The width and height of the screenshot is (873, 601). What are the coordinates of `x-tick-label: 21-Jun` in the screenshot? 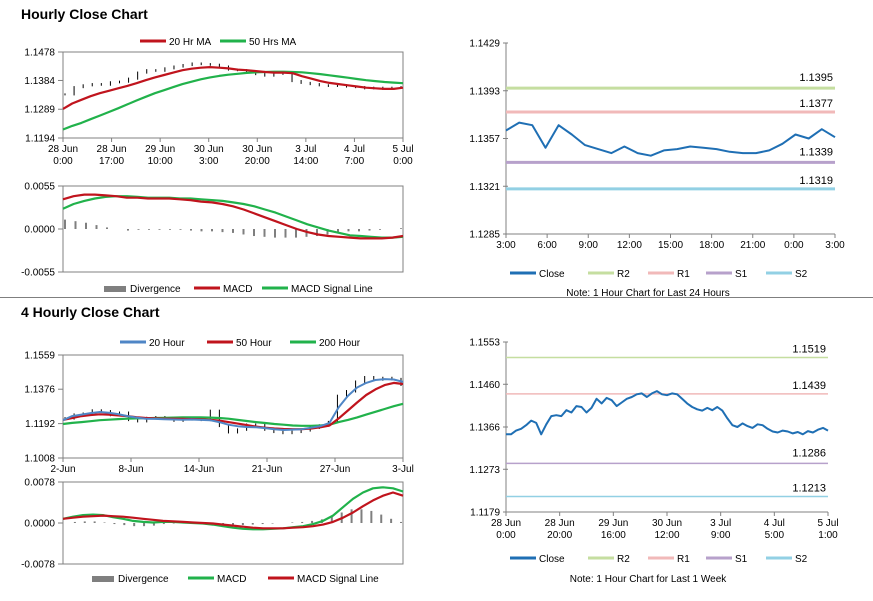 It's located at (267, 469).